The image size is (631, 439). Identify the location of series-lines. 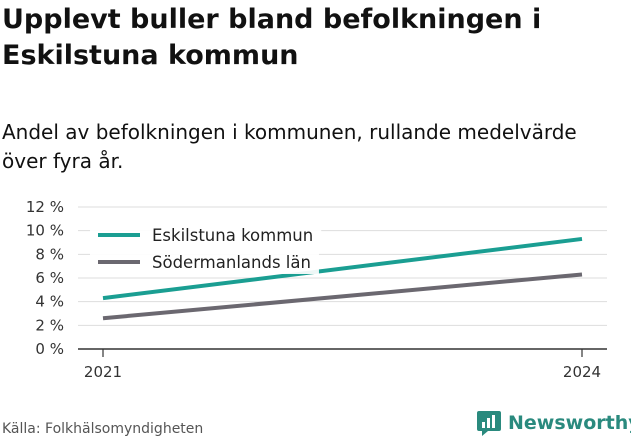
(342, 278).